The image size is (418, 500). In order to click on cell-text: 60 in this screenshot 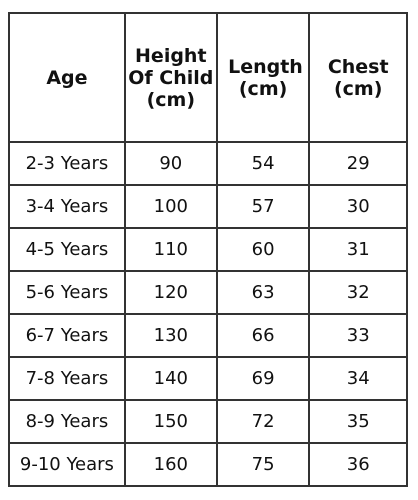, I will do `click(263, 249)`.